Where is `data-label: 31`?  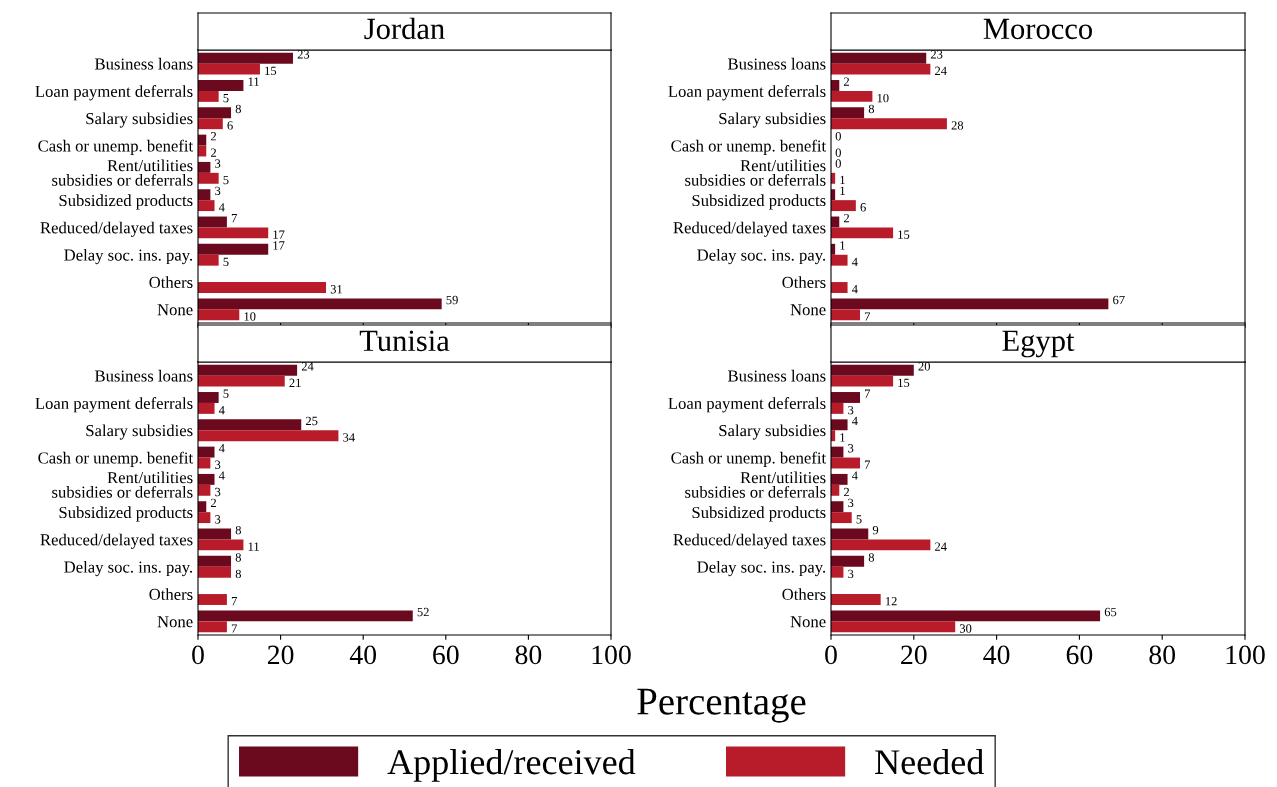
data-label: 31 is located at coordinates (336, 289).